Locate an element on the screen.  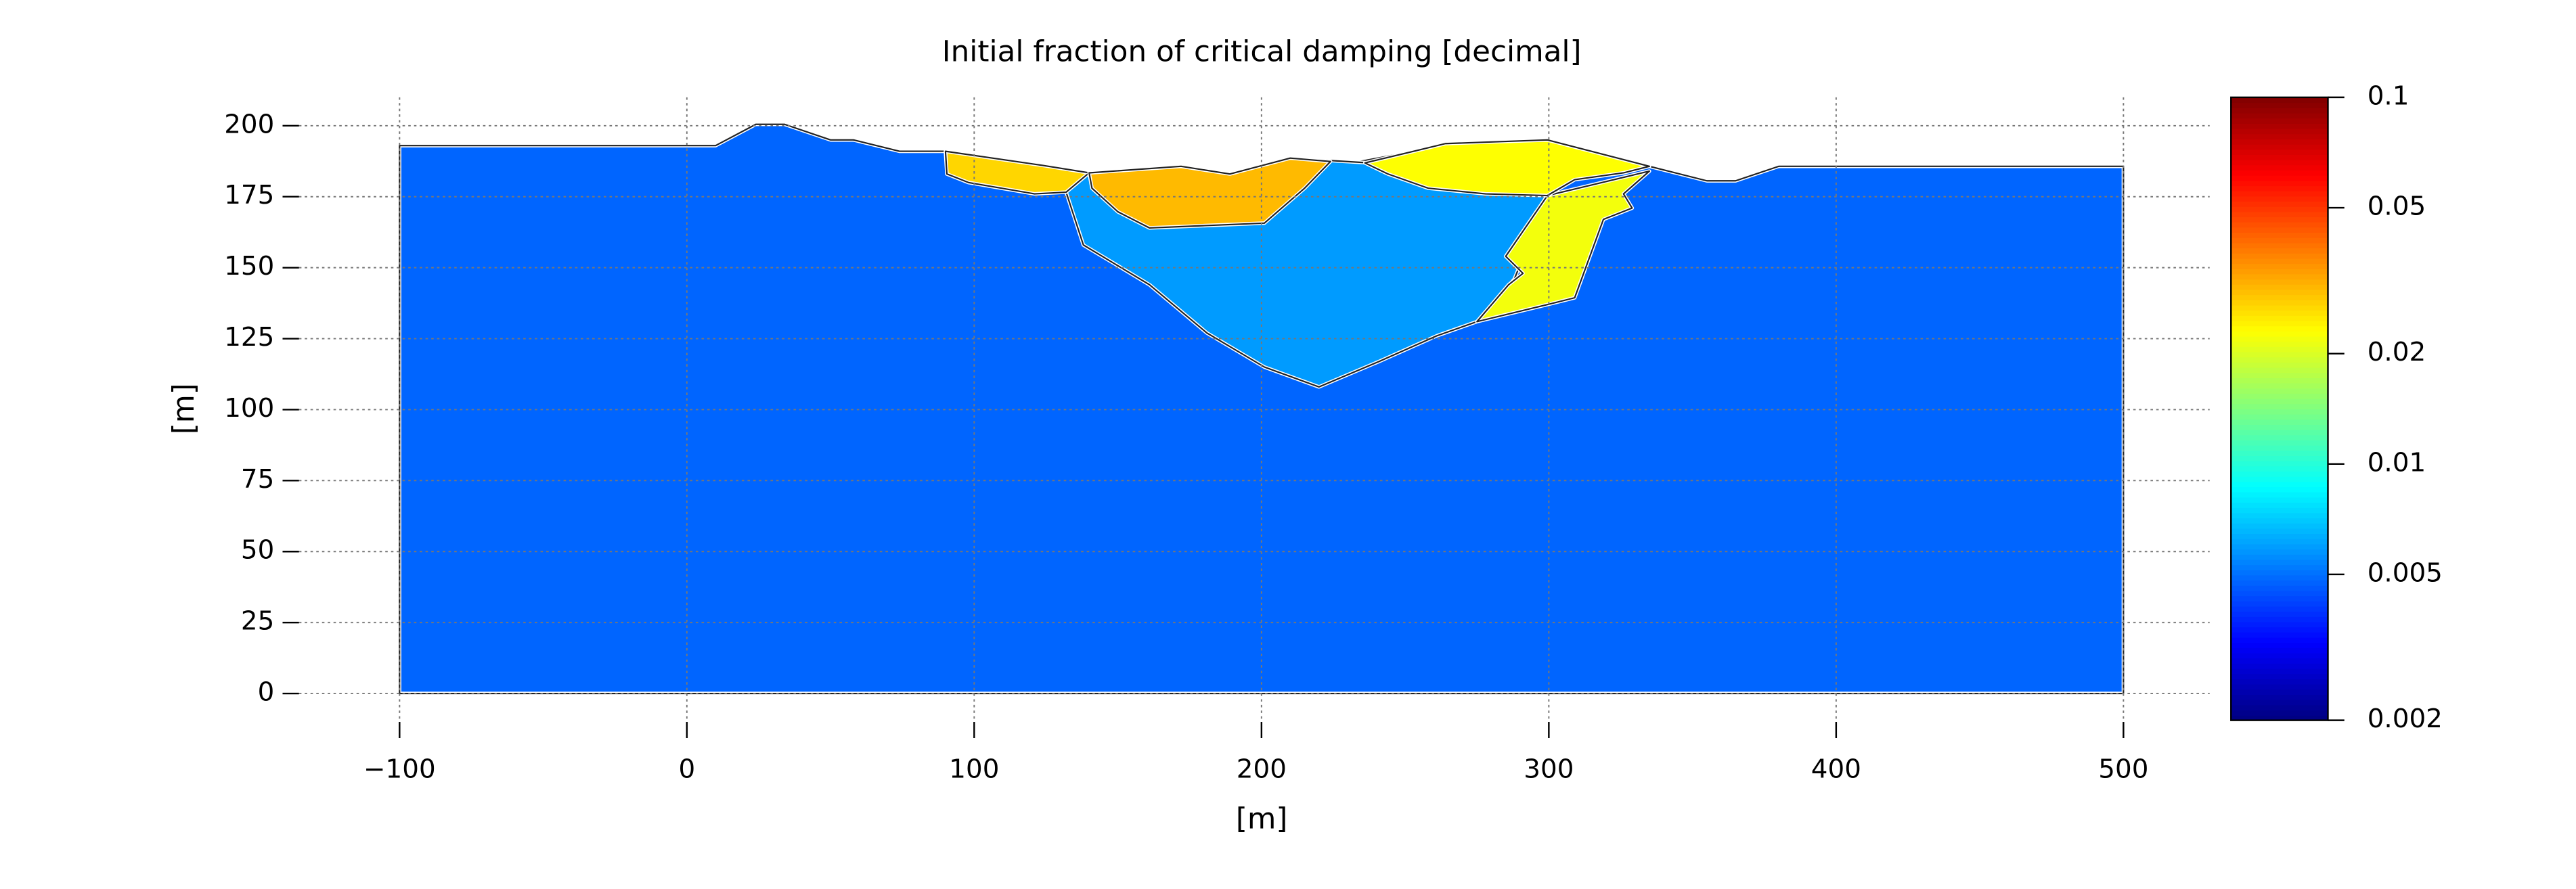
x-tick-label: 400 is located at coordinates (1836, 770).